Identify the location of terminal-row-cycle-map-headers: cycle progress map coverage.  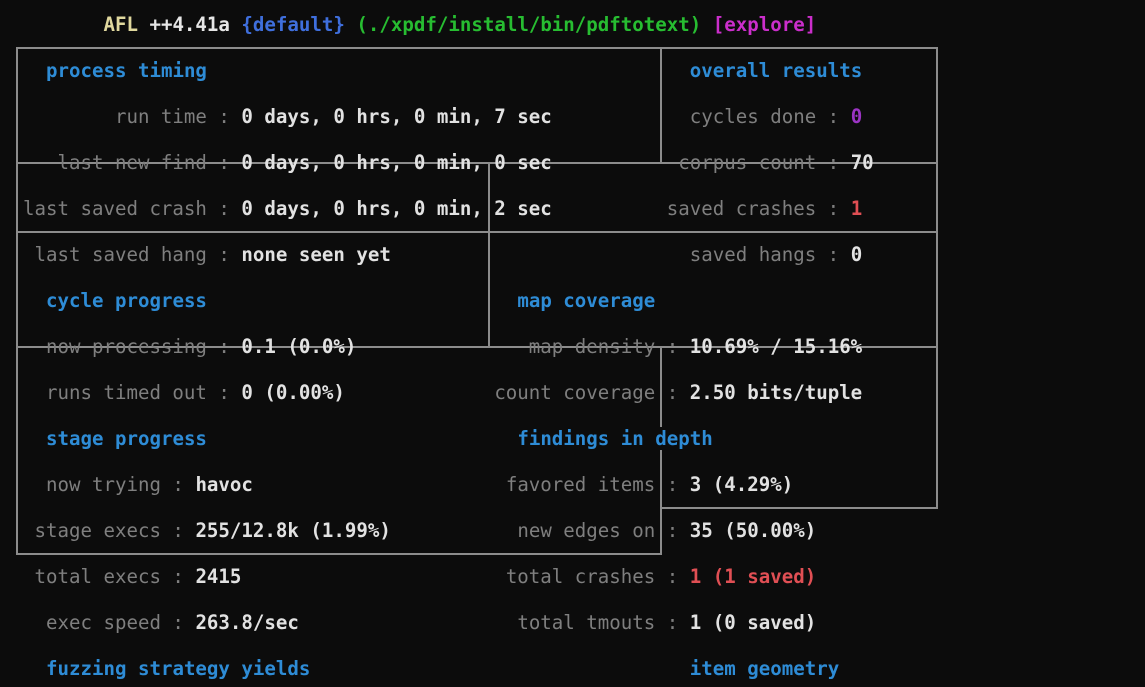
(465, 300).